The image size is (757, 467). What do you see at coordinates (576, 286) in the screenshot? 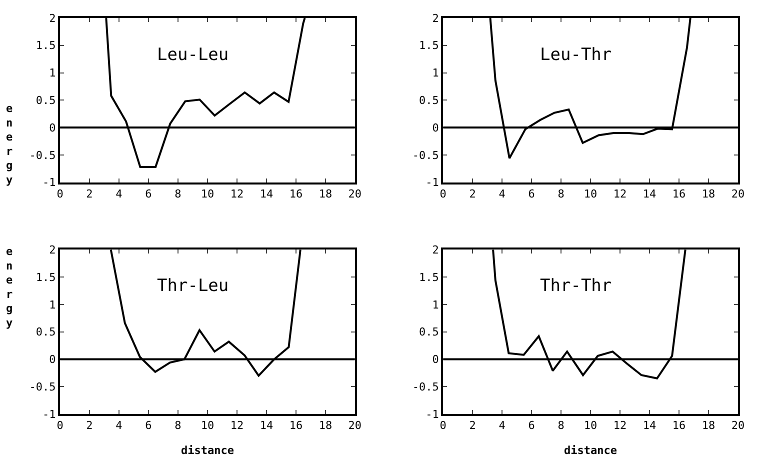
I see `annotation: Thr-Thr` at bounding box center [576, 286].